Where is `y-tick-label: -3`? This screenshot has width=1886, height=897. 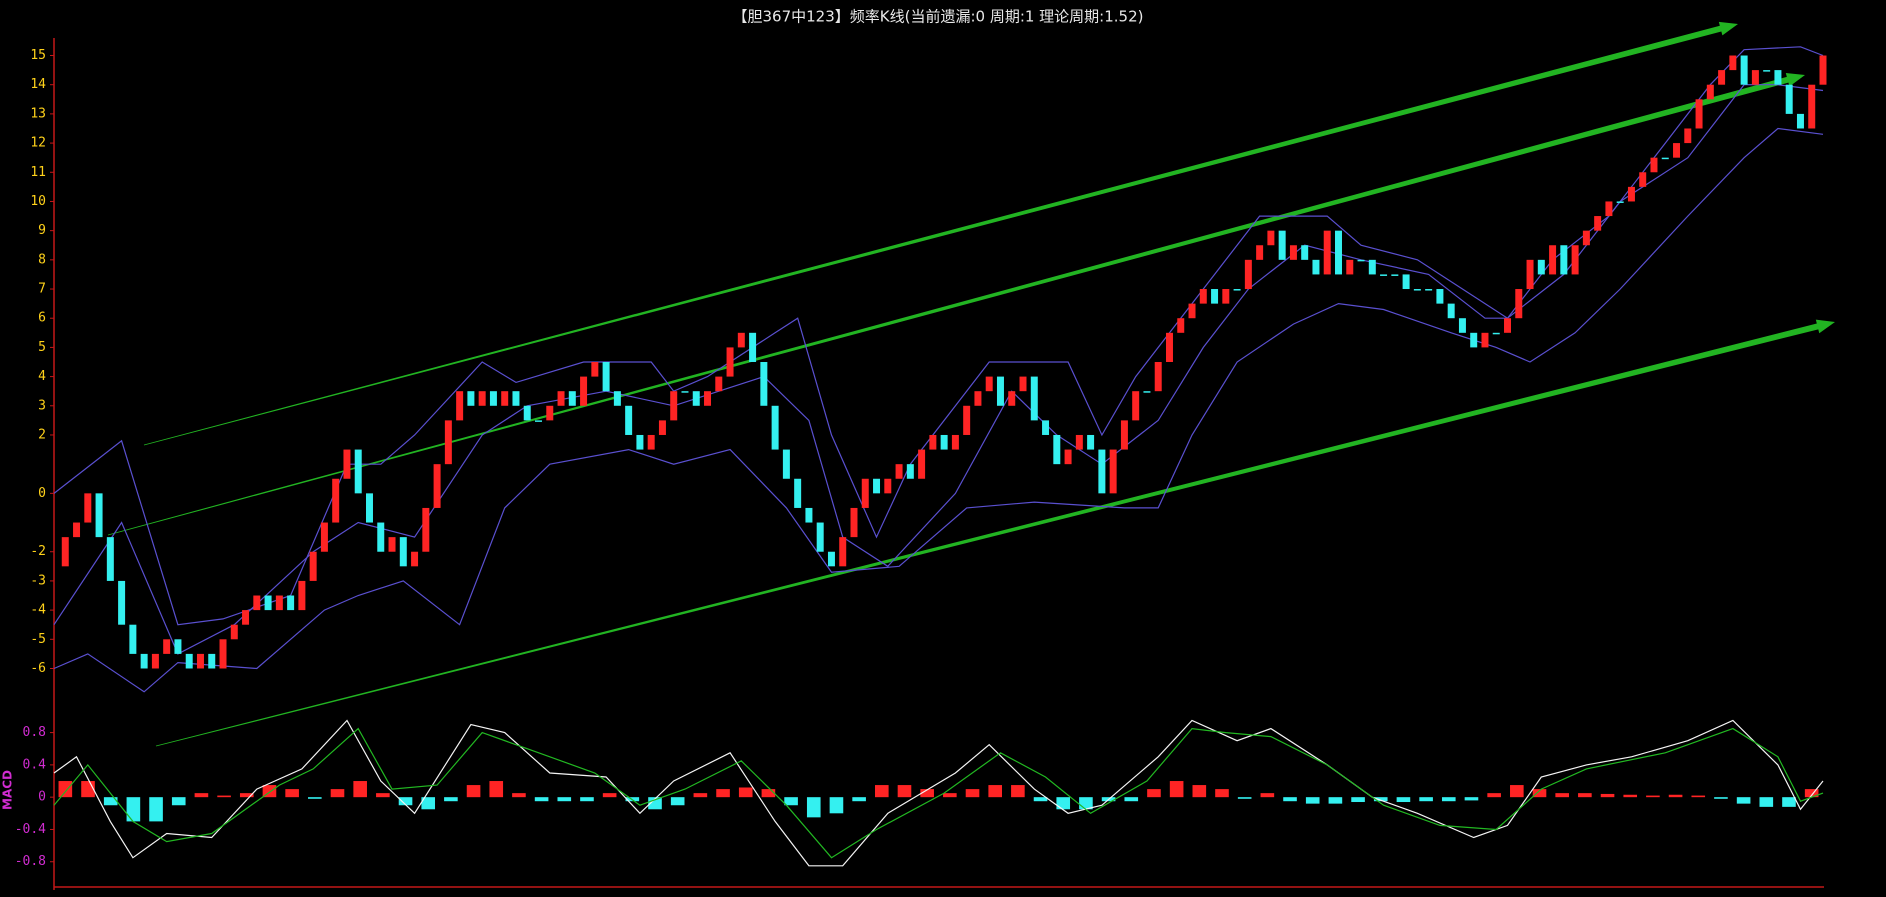 y-tick-label: -3 is located at coordinates (38, 580).